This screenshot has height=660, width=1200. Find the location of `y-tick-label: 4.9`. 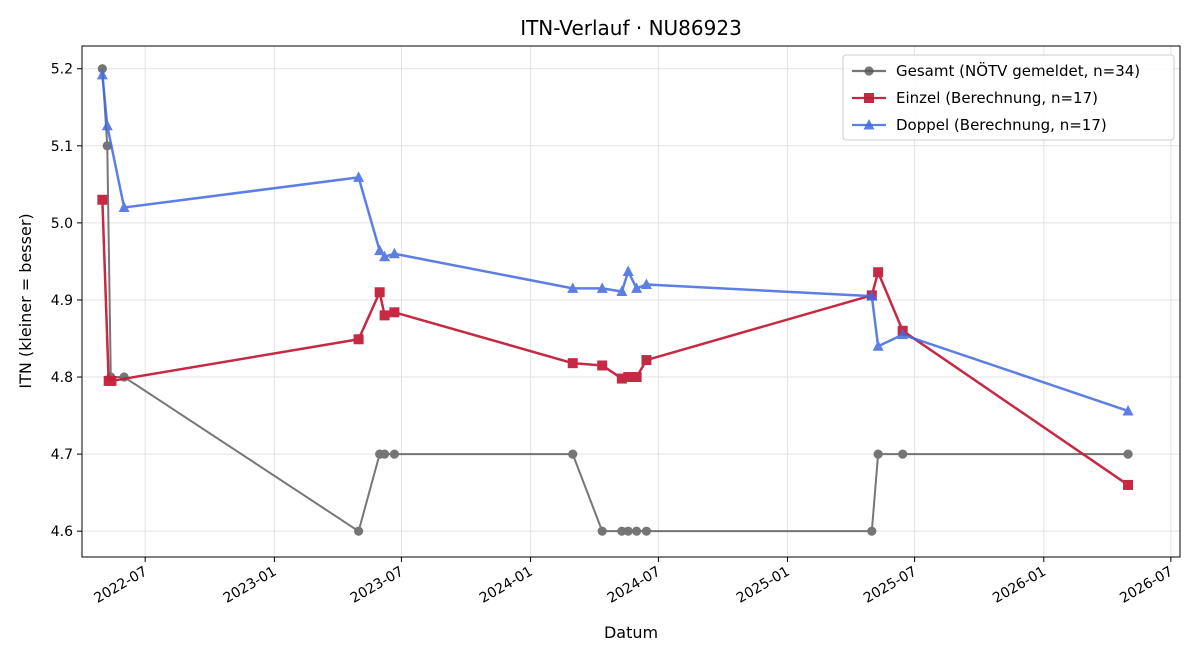

y-tick-label: 4.9 is located at coordinates (62, 301).